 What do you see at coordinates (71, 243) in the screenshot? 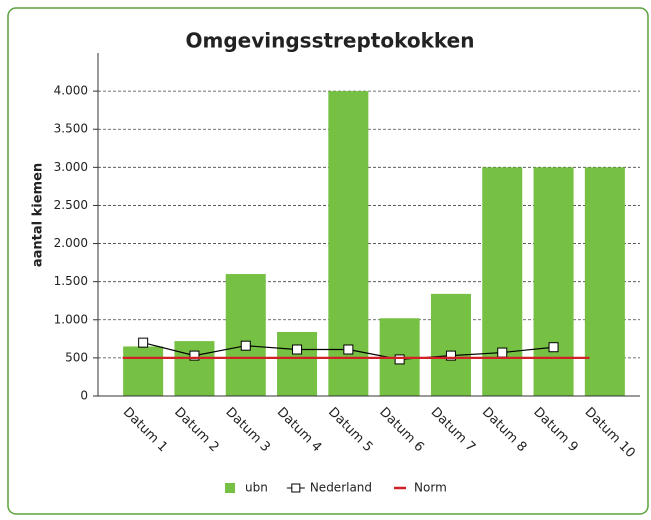
I see `y-tick-label: 2.000` at bounding box center [71, 243].